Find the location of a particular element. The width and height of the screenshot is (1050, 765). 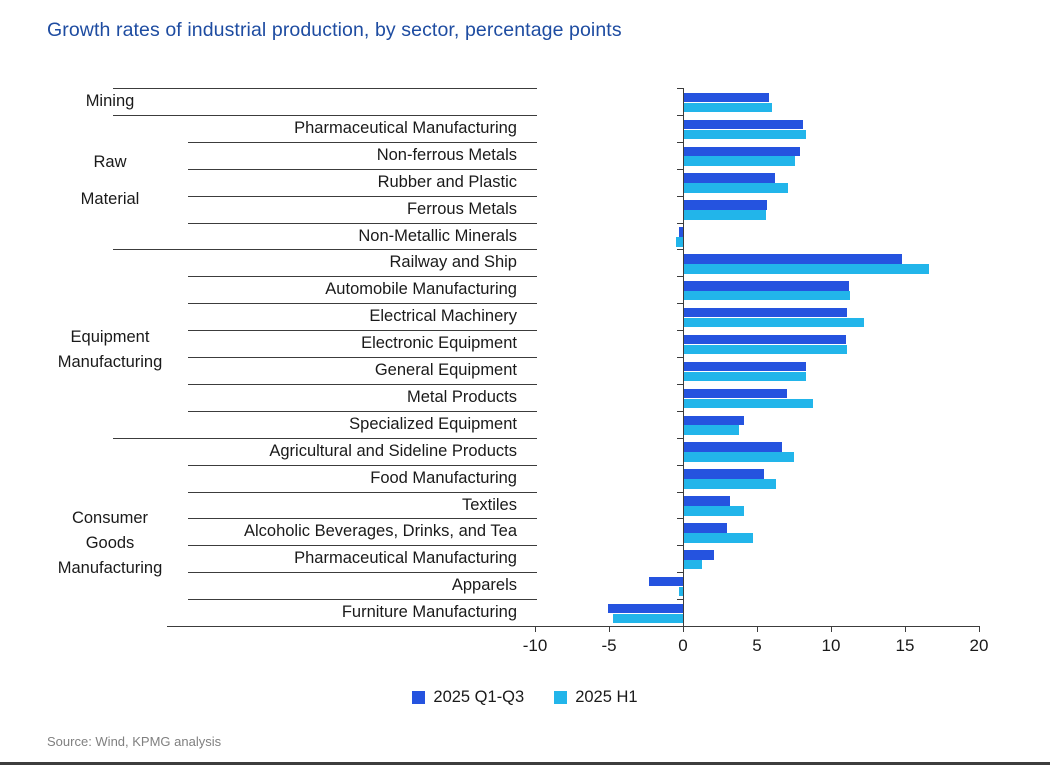

legend-item-2025-h1: 2025 H1 is located at coordinates (596, 697).